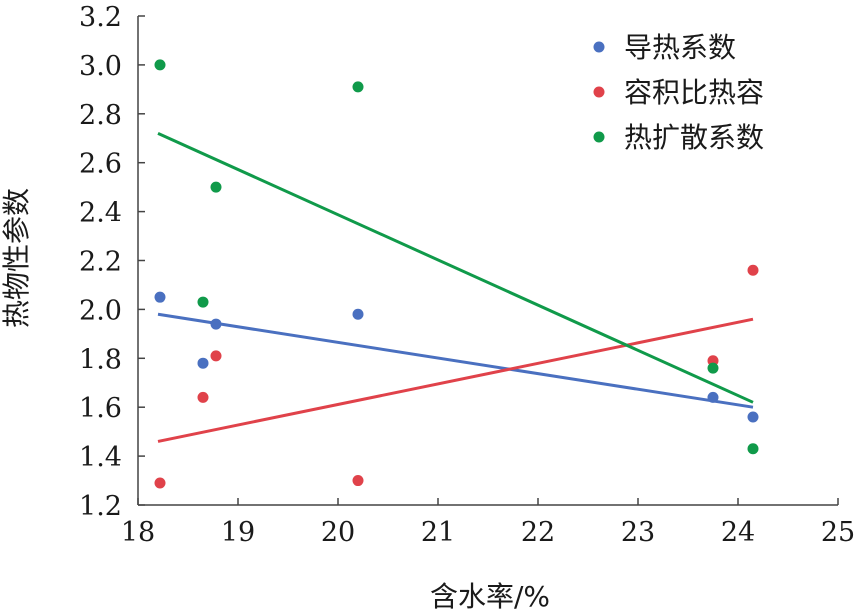  I want to click on y-tick-label: 2.4, so click(100, 213).